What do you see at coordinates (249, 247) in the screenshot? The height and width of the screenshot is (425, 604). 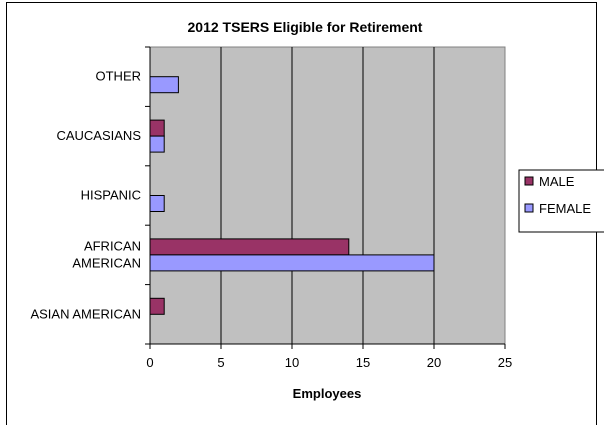 I see `bar-male-african-american` at bounding box center [249, 247].